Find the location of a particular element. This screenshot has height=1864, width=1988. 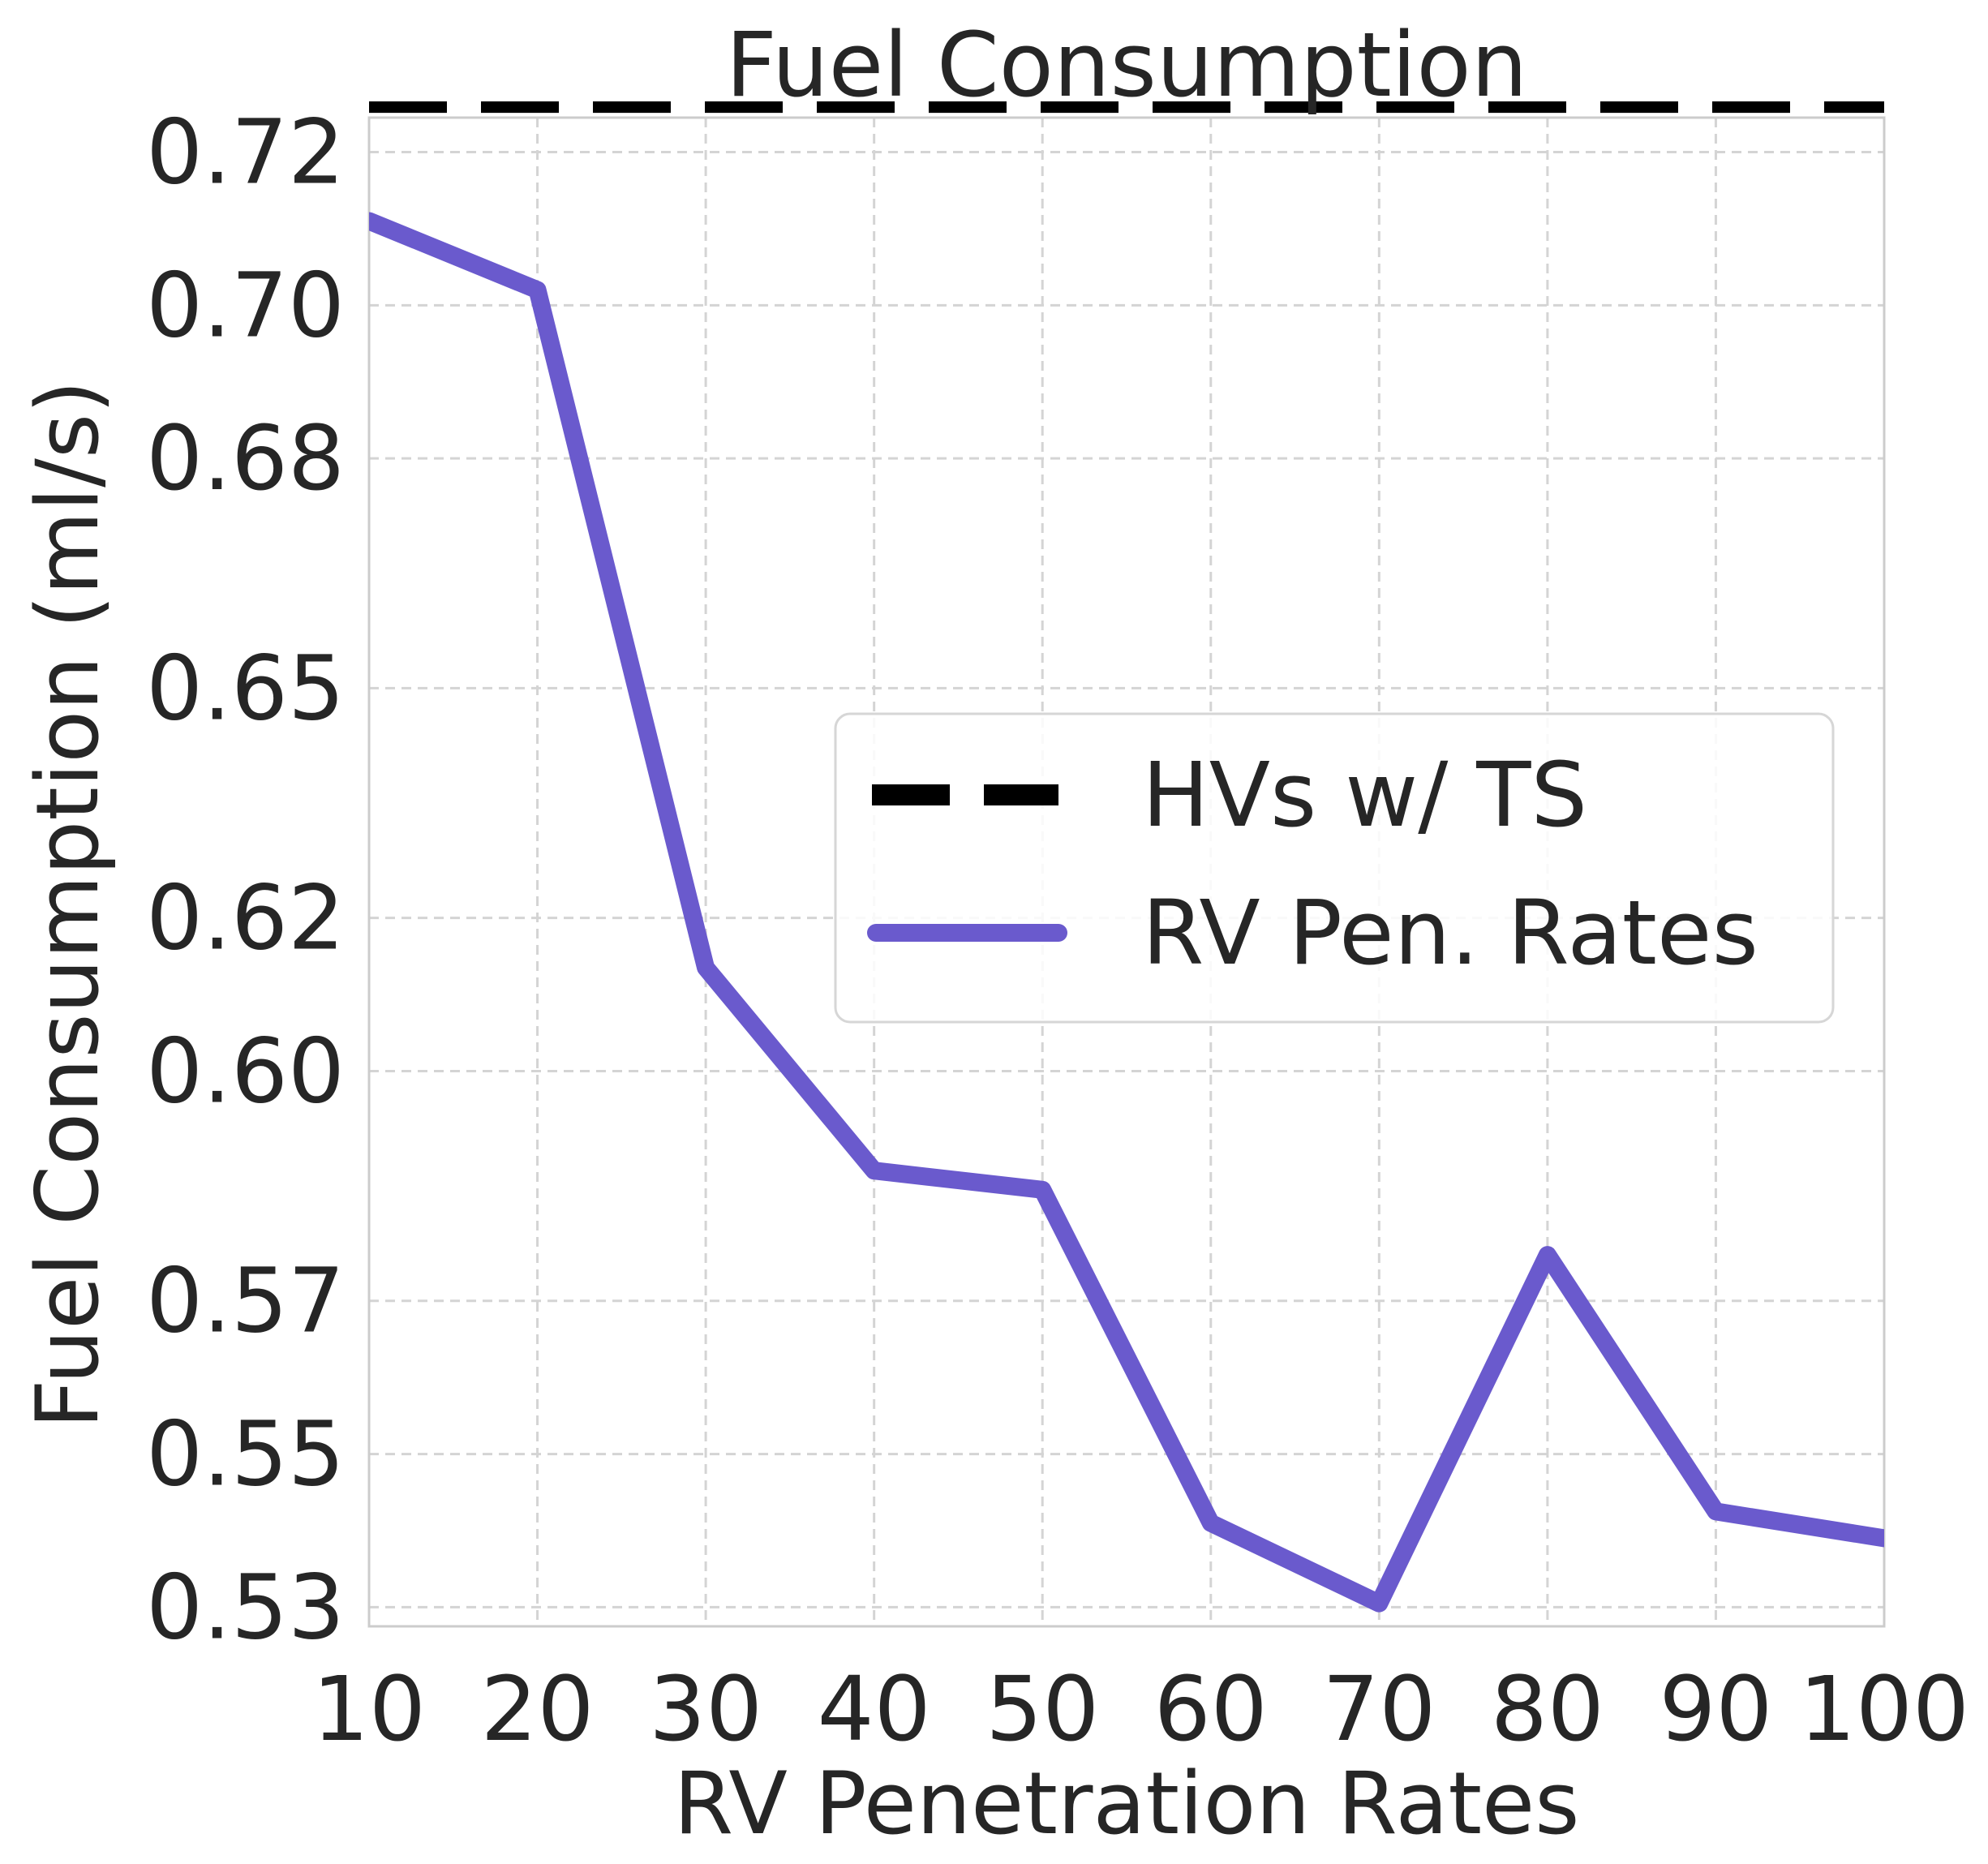

y-tick-label: 0.60 is located at coordinates (246, 1071).